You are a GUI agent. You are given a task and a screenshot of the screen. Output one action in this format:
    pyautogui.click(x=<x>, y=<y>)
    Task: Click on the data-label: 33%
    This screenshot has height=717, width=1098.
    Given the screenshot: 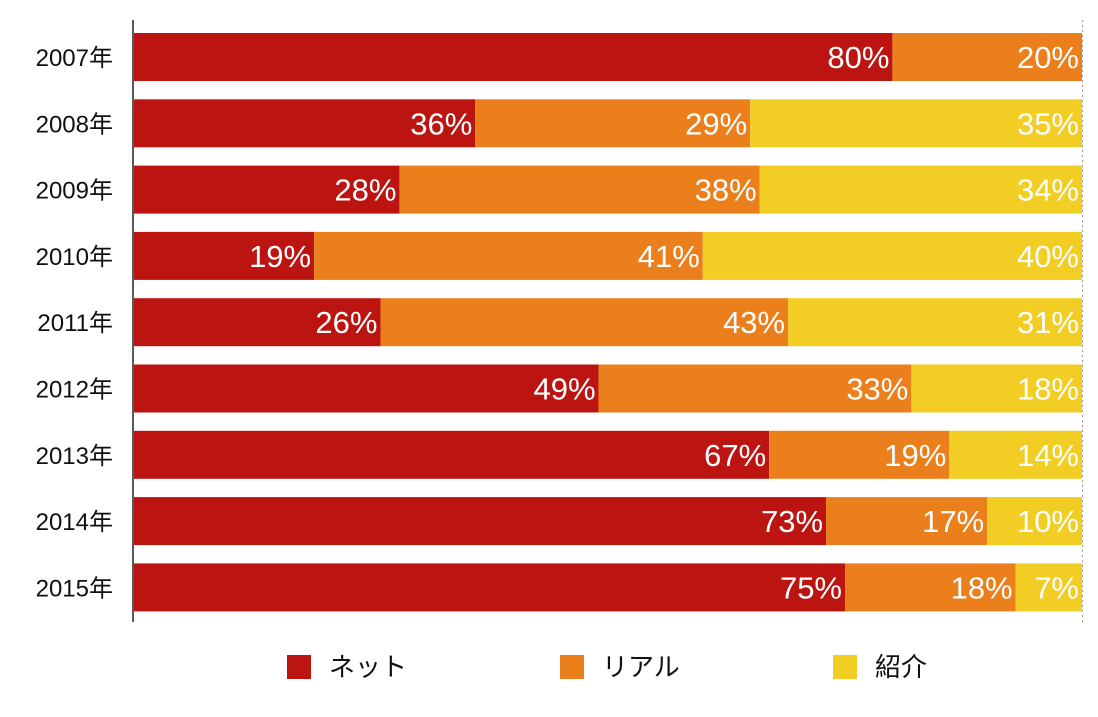 What is the action you would take?
    pyautogui.click(x=877, y=389)
    